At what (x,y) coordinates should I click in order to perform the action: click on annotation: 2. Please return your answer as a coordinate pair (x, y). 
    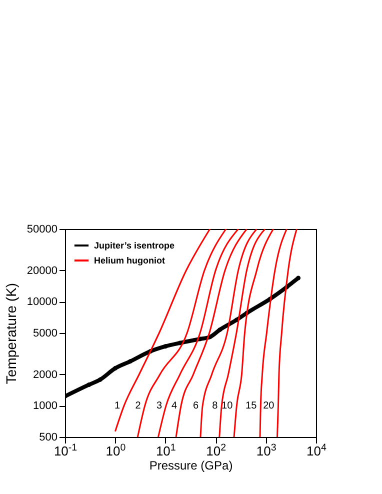
    Looking at the image, I should click on (138, 406).